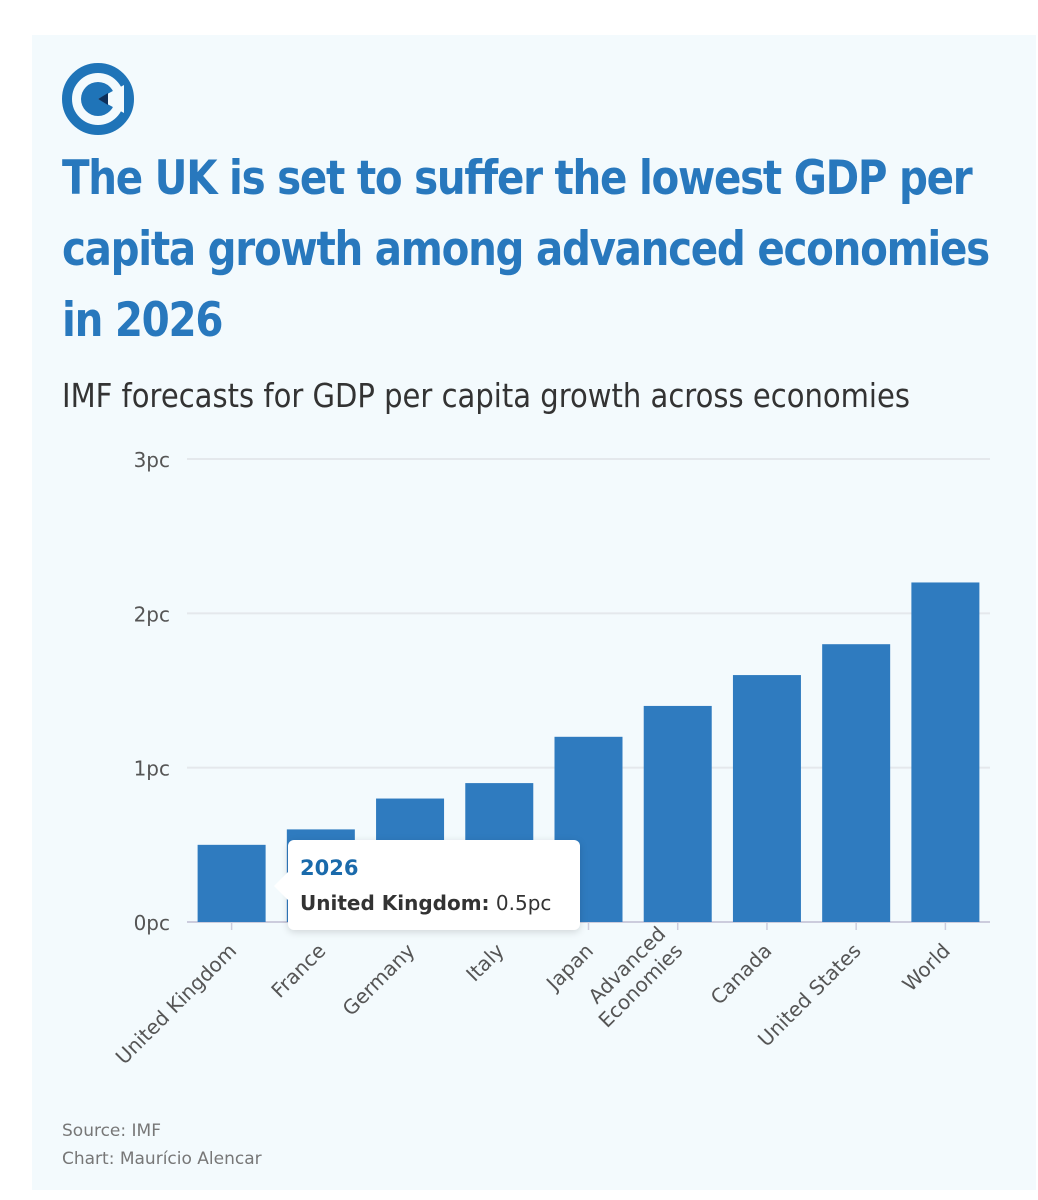 The width and height of the screenshot is (1038, 1200). What do you see at coordinates (329, 868) in the screenshot?
I see `tooltip-year: 2026` at bounding box center [329, 868].